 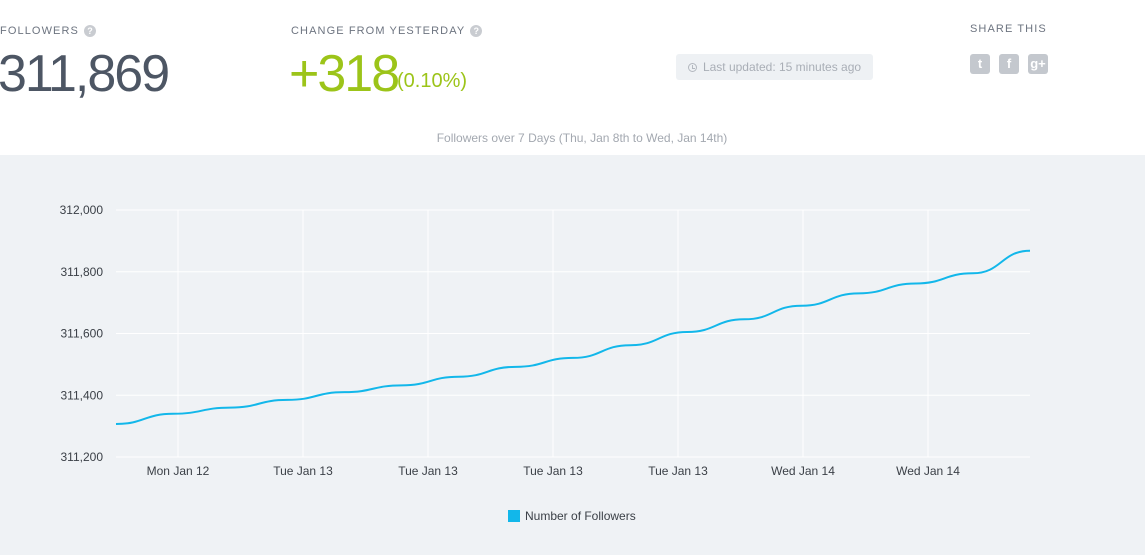 I want to click on last-updated-badge: Last updated: 15 minutes ago, so click(x=774, y=67).